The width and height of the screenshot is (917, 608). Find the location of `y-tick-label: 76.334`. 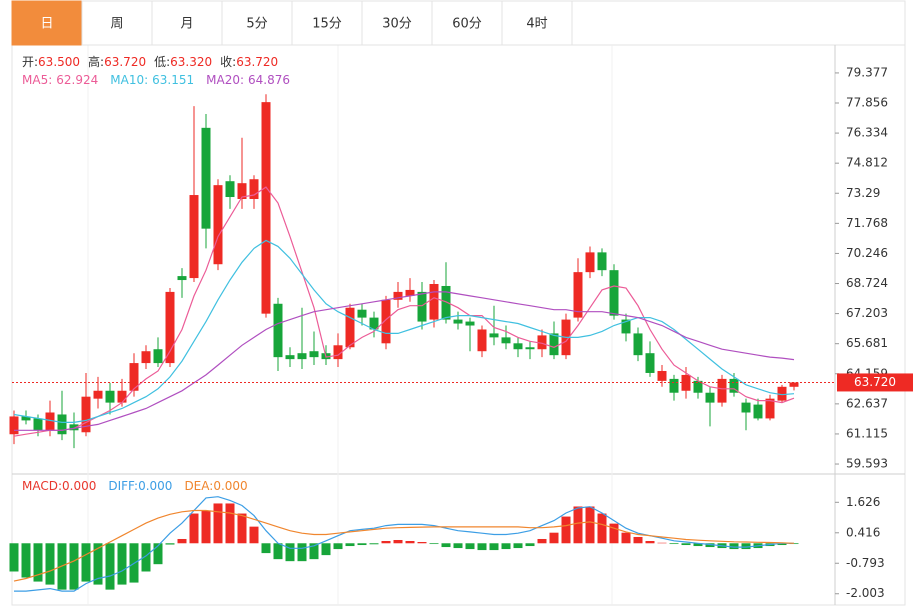

y-tick-label: 76.334 is located at coordinates (867, 133).